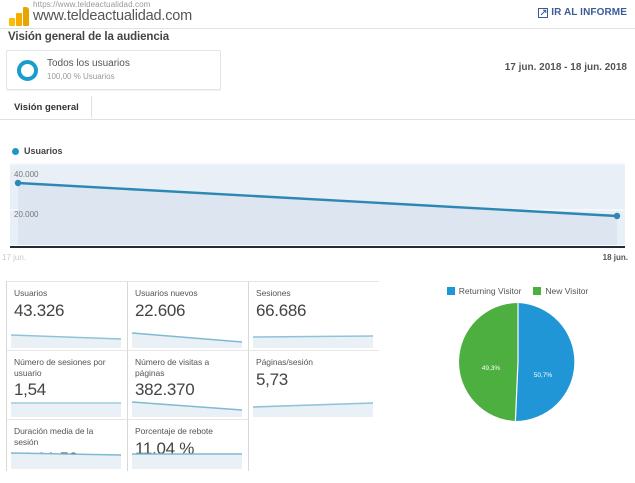  I want to click on tab-bar: Visión general, so click(317, 108).